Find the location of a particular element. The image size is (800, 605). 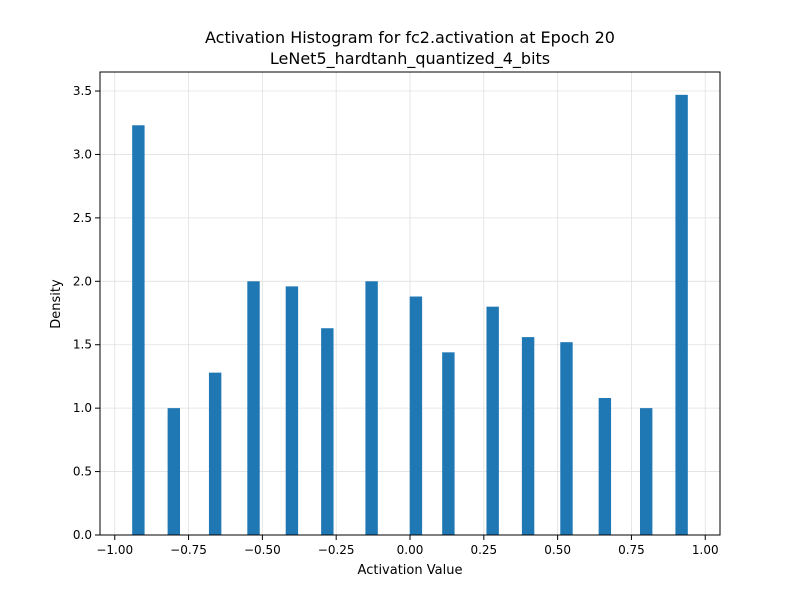

x-tick-label: 0.50 is located at coordinates (557, 550).